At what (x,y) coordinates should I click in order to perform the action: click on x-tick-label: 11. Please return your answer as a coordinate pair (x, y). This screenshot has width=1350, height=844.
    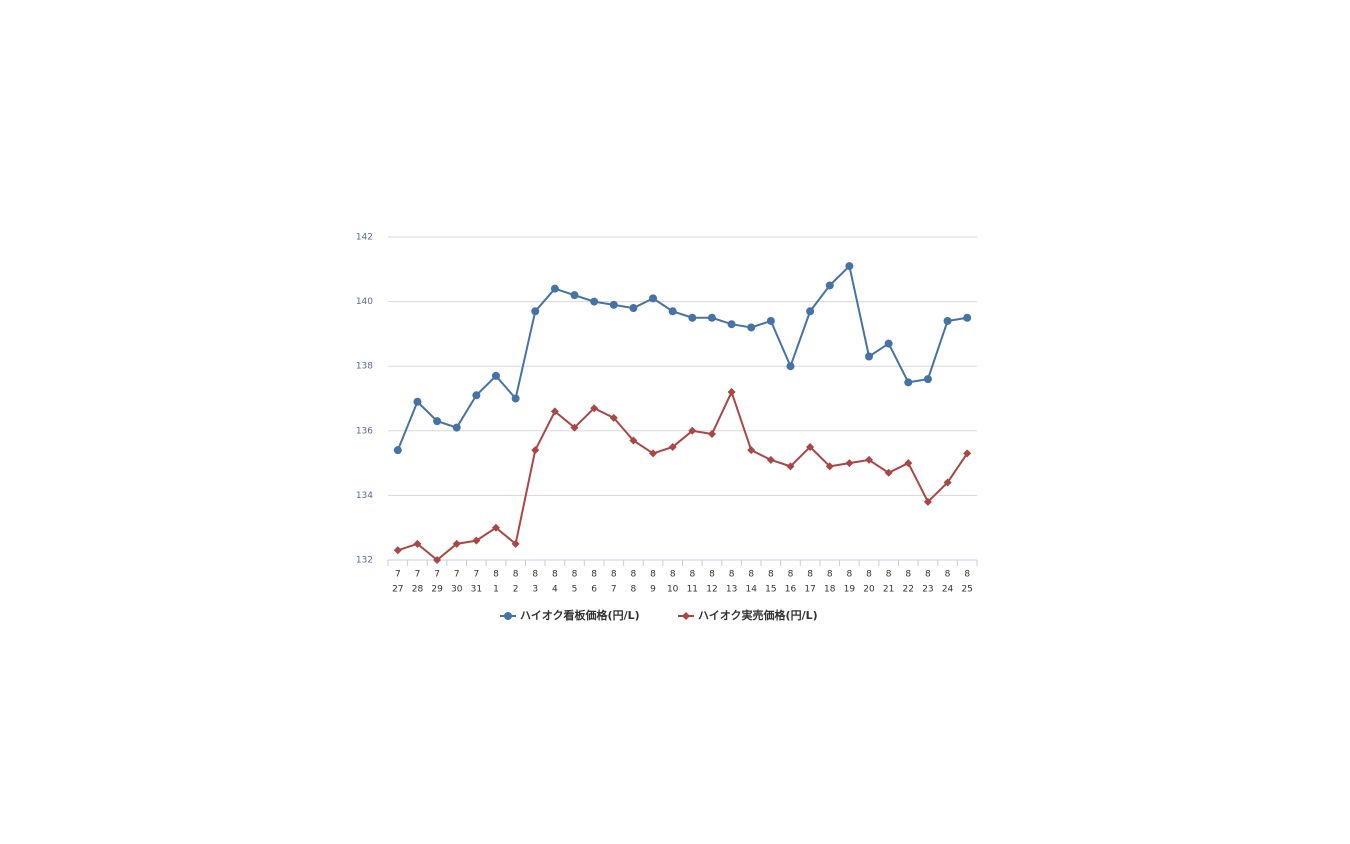
    Looking at the image, I should click on (692, 590).